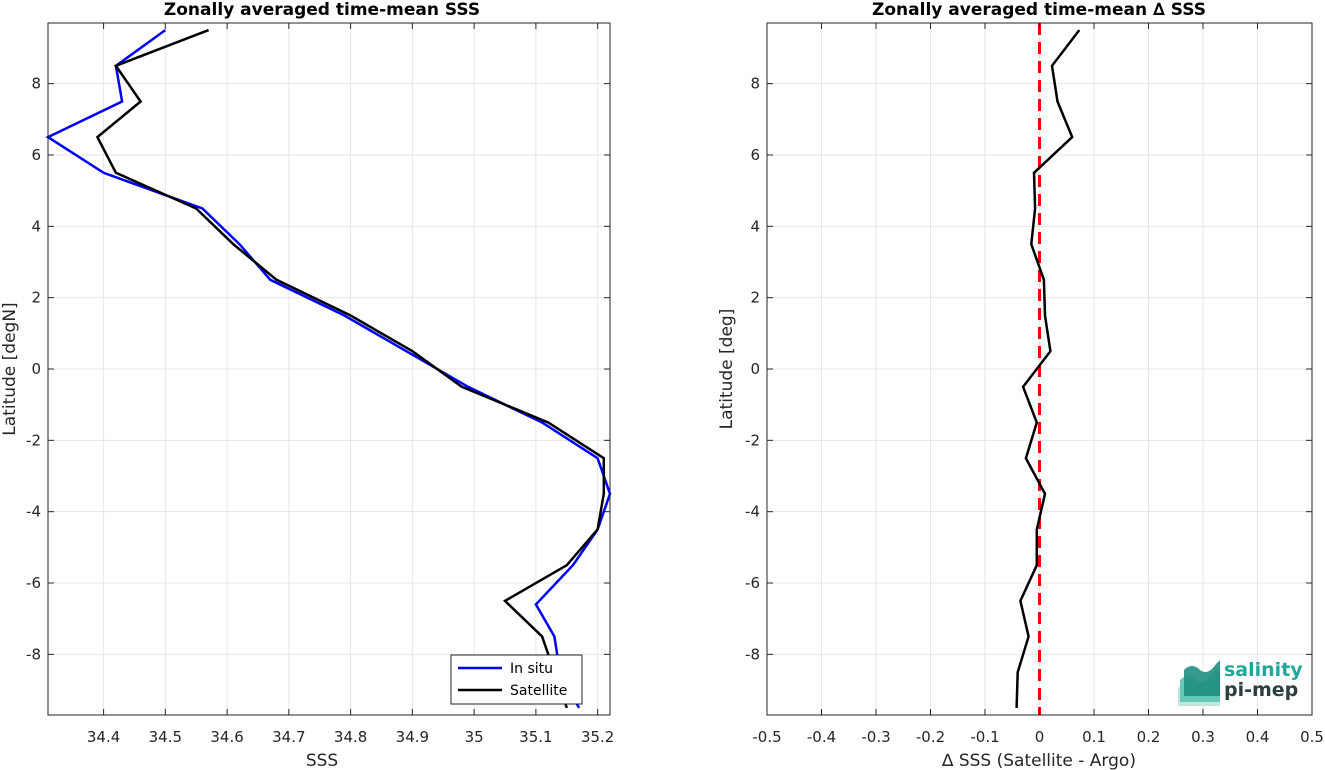 This screenshot has height=770, width=1325. I want to click on logo-text-pi-mep: pi-mep, so click(1261, 690).